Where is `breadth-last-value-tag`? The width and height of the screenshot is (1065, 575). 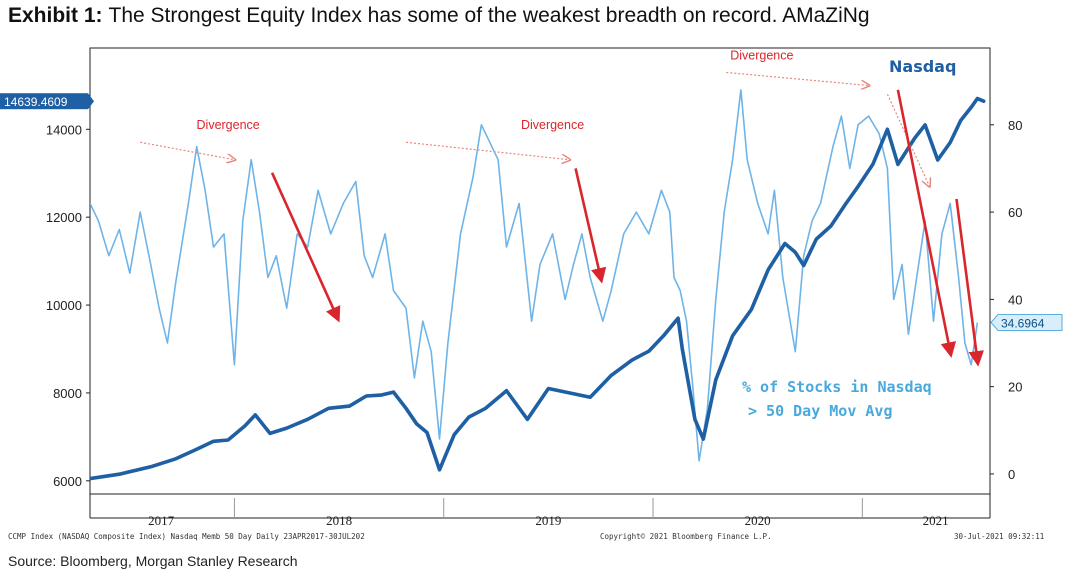 breadth-last-value-tag is located at coordinates (1026, 322).